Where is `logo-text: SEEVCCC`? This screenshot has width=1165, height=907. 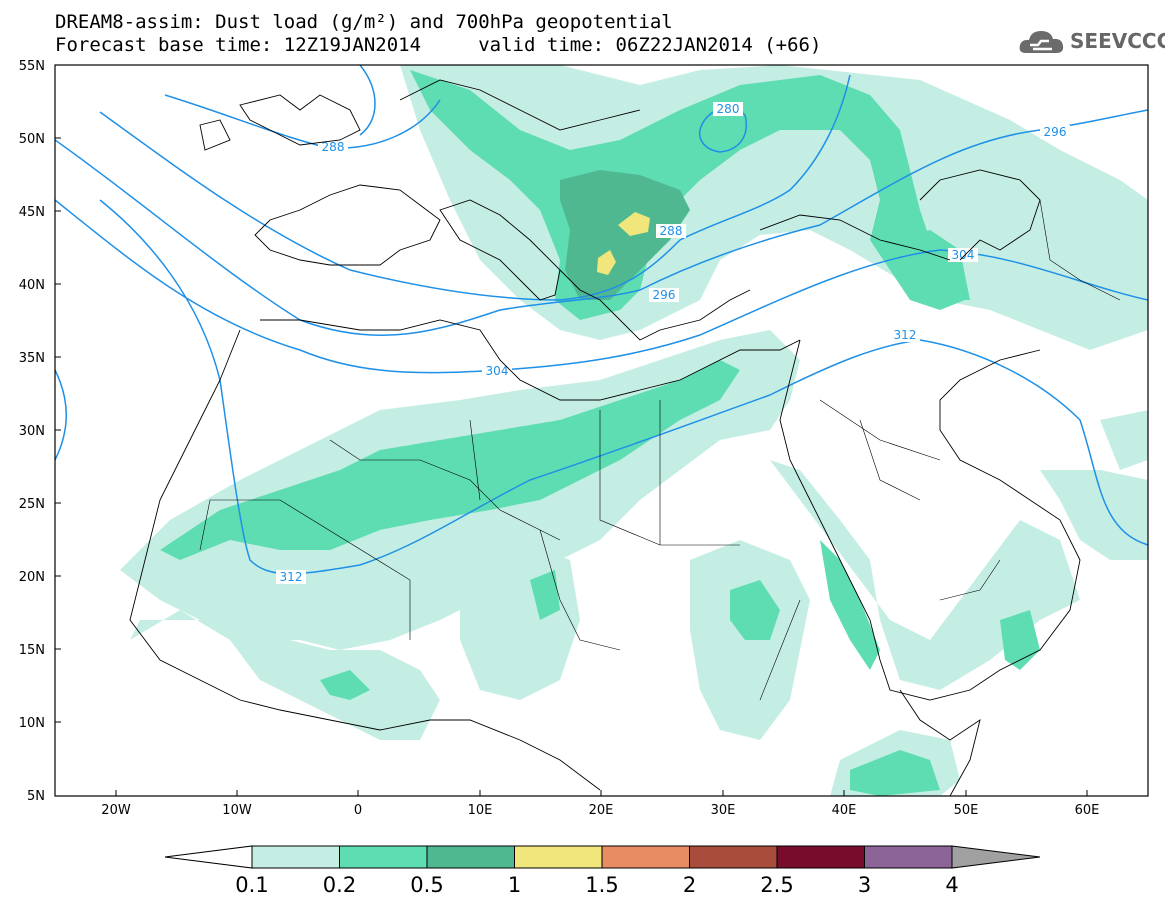
logo-text: SEEVCCC is located at coordinates (1117, 41).